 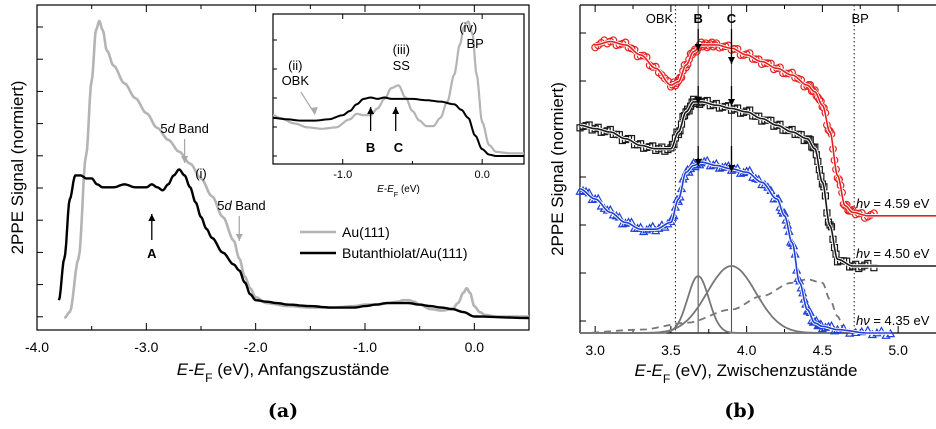 I want to click on panel-a-5d-label-1: 5d Band, so click(x=184, y=128).